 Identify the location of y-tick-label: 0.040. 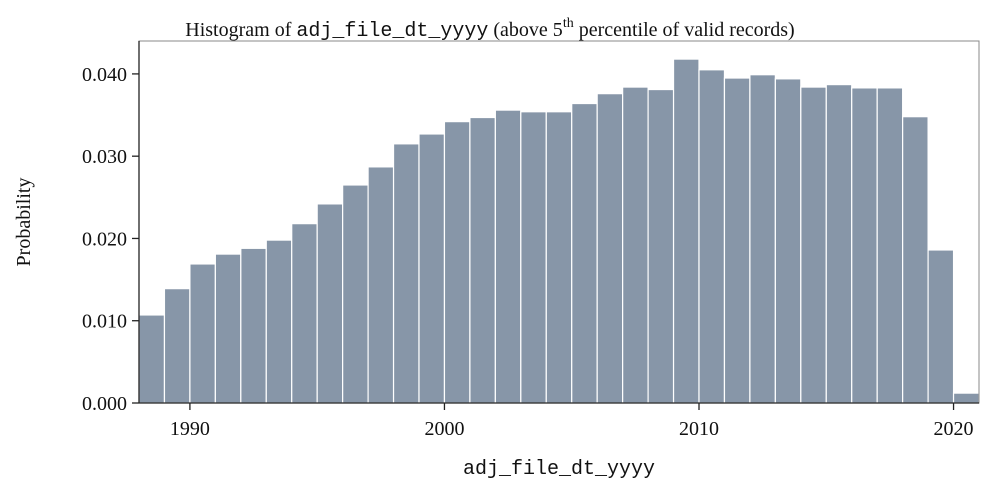
(104, 75).